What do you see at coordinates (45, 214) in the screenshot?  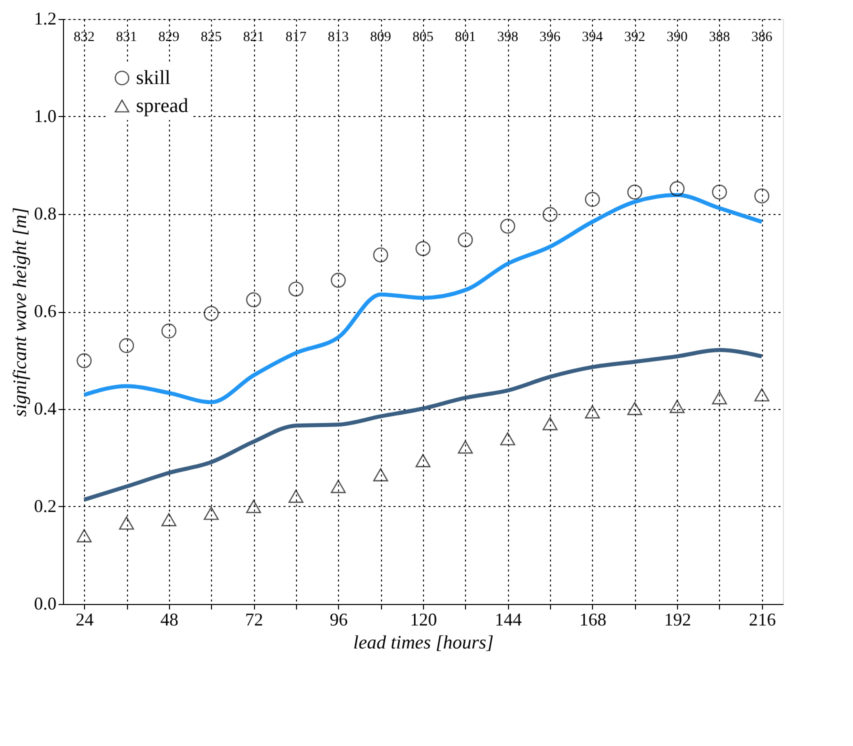 I see `y-tick-label: 0.8` at bounding box center [45, 214].